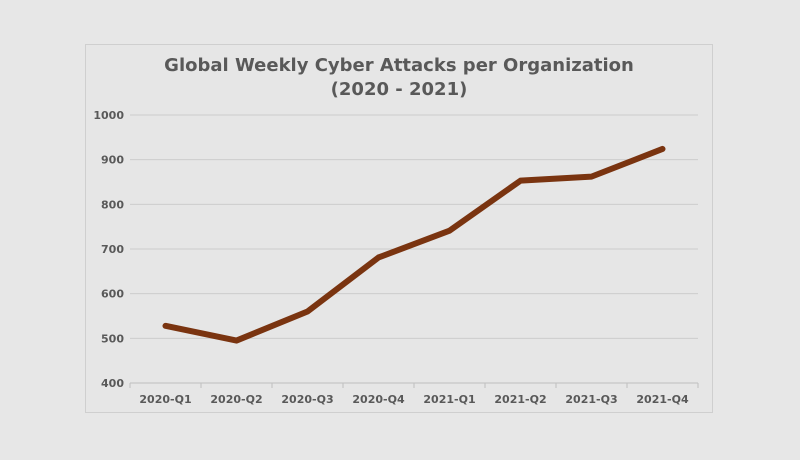  Describe the element at coordinates (112, 204) in the screenshot. I see `y-tick-label: 800` at that location.